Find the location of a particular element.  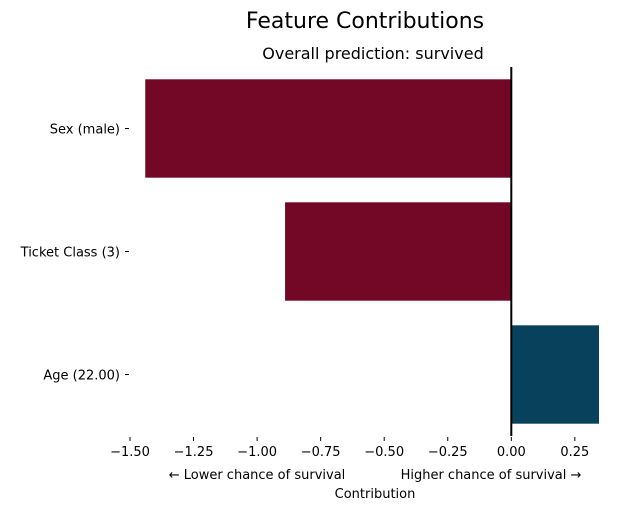

x-tick-label: −1.25 is located at coordinates (194, 452).